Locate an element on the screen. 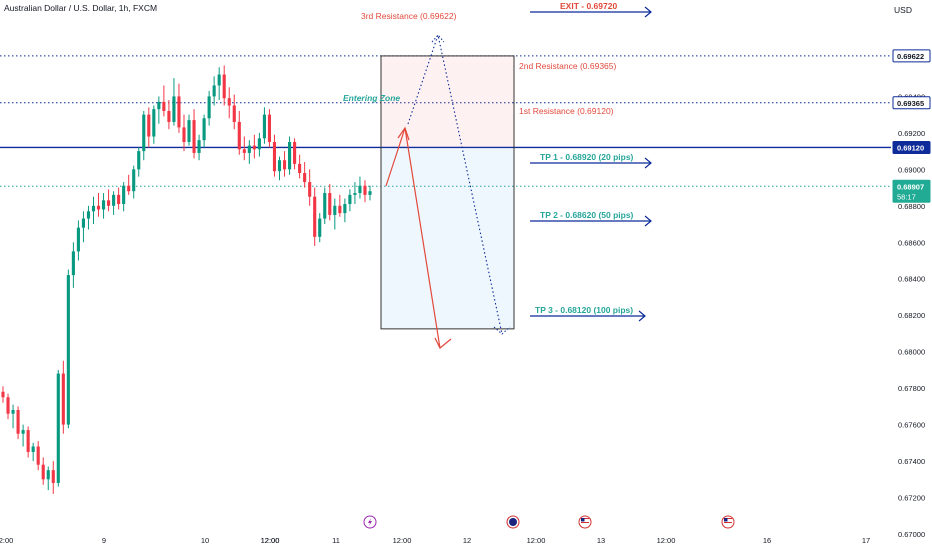  tp2-label: TP 2 - 0.68620 (50 pips) is located at coordinates (587, 215).